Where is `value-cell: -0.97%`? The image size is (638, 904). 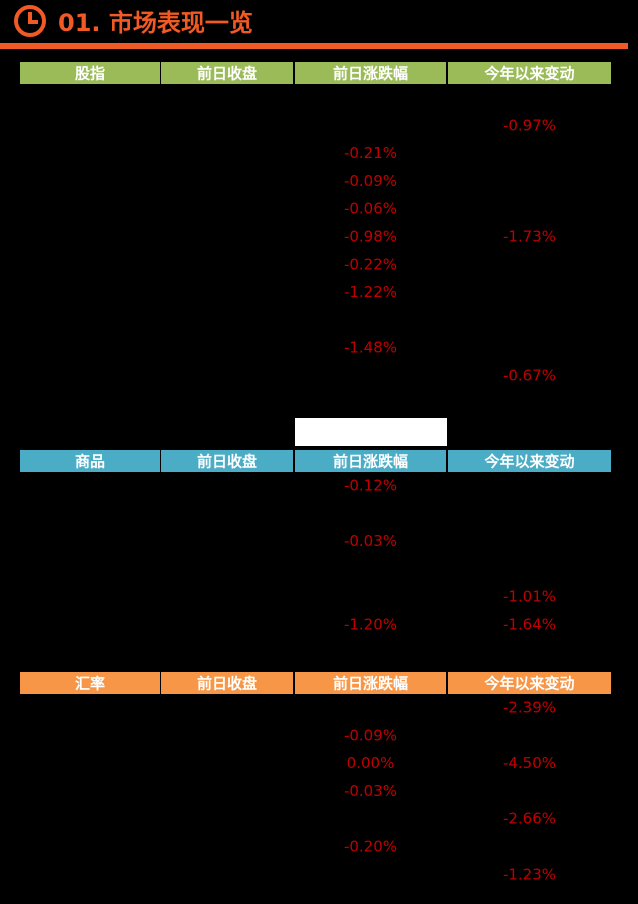
value-cell: -0.97% is located at coordinates (529, 125).